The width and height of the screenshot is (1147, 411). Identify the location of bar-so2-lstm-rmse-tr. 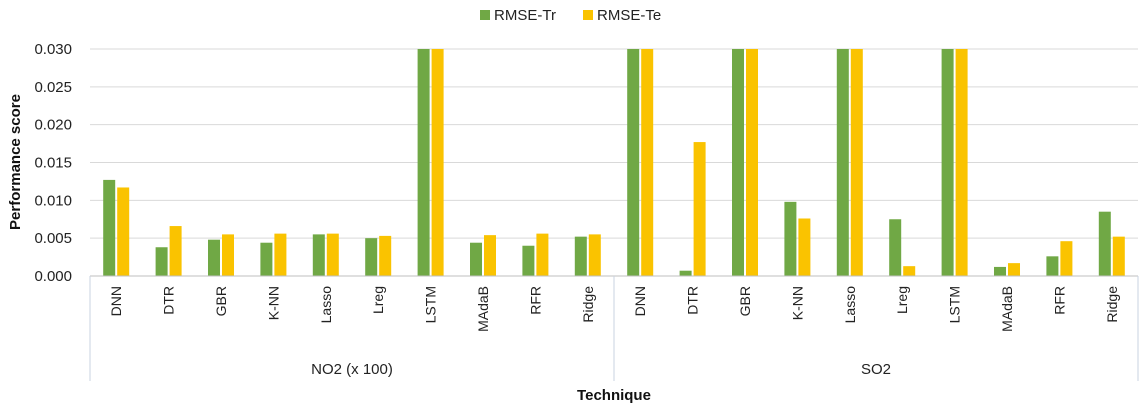
(947, 162).